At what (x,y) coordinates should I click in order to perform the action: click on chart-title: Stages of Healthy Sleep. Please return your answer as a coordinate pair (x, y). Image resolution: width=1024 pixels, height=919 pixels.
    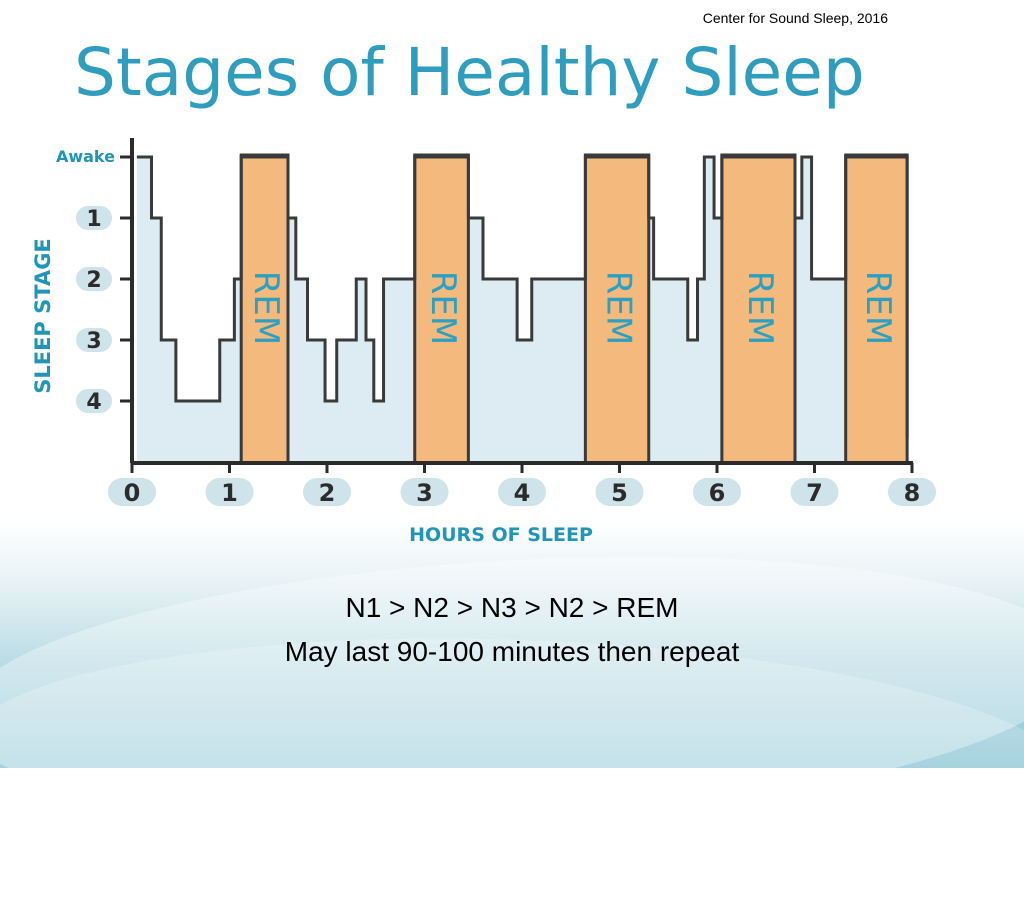
    Looking at the image, I should click on (469, 72).